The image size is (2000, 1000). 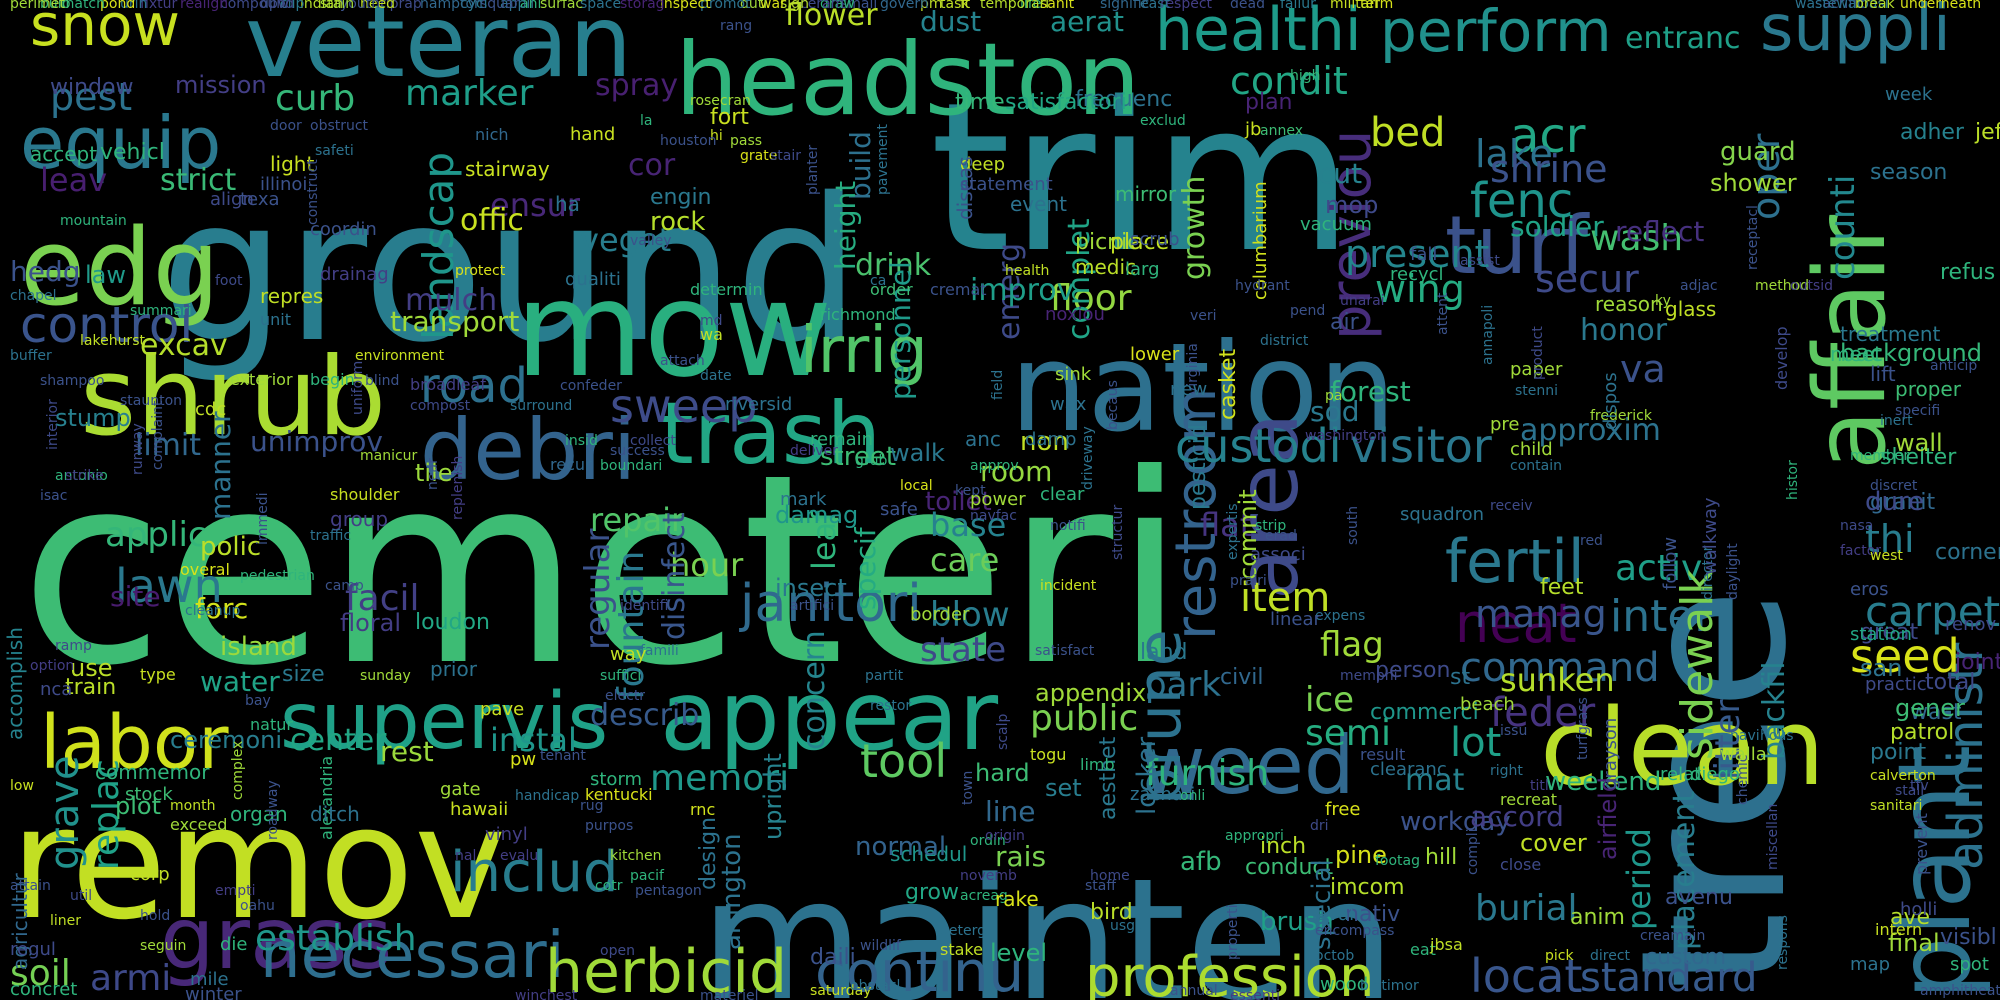 What do you see at coordinates (232, 199) in the screenshot?
I see `word-align: align` at bounding box center [232, 199].